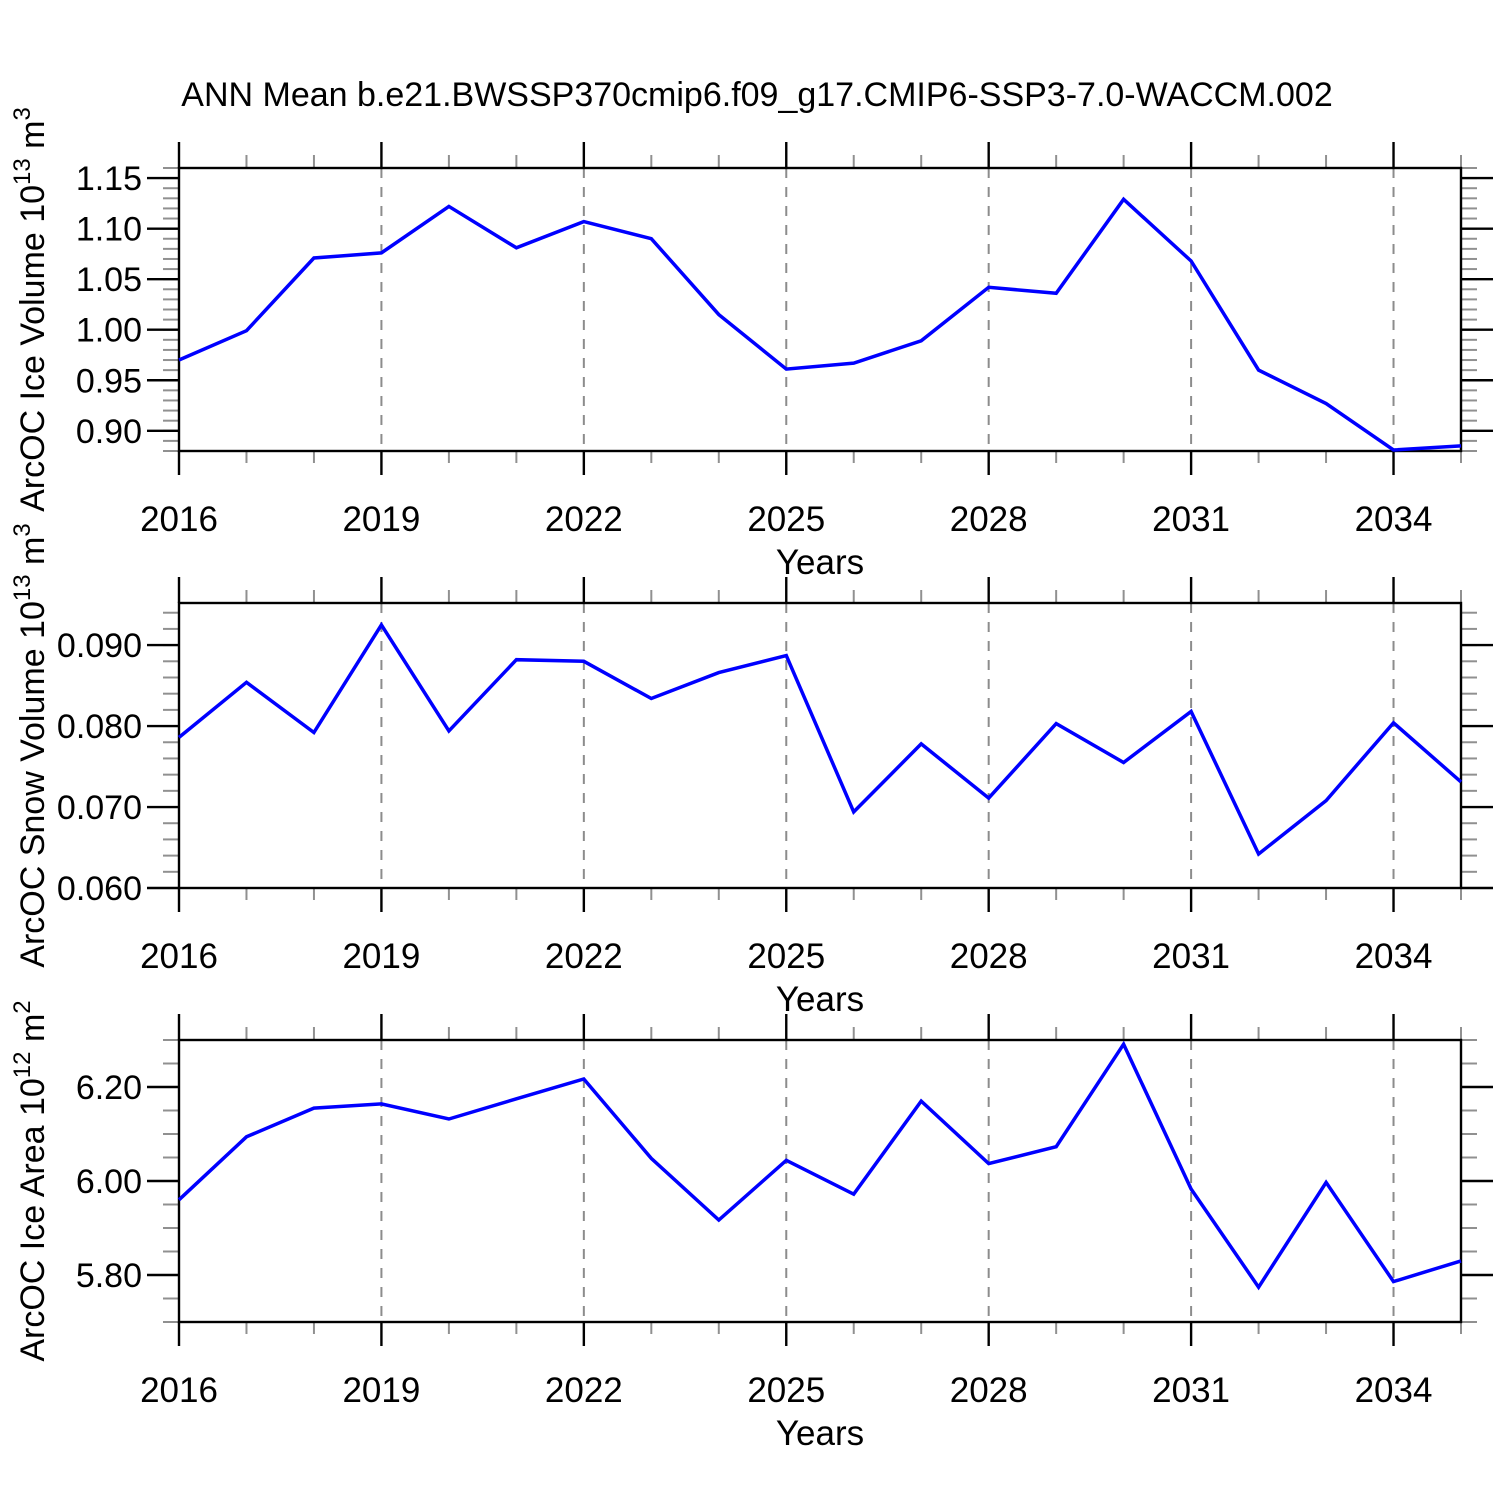 Image resolution: width=1500 pixels, height=1500 pixels. I want to click on y-tick-label: 0.060, so click(99, 889).